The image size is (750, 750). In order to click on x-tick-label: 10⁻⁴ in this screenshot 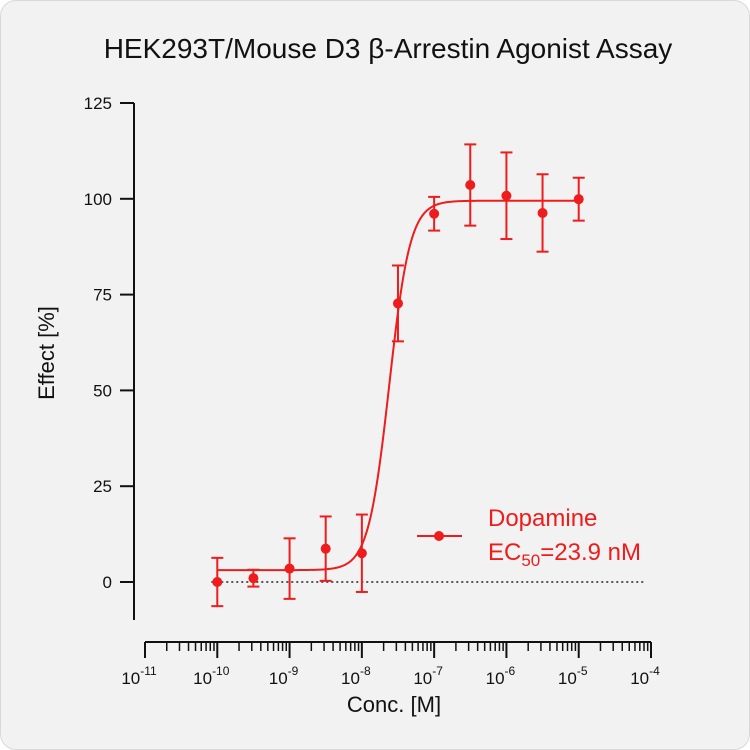, I will do `click(645, 676)`.